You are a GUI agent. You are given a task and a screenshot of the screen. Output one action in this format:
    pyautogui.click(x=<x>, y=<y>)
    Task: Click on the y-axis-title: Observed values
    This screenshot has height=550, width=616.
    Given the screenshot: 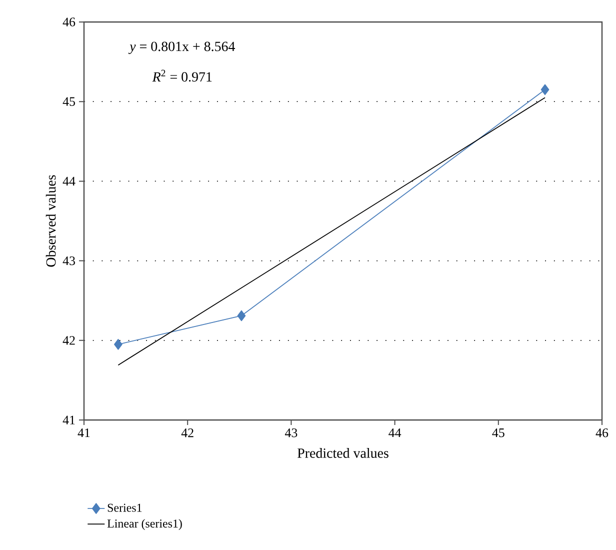 What is the action you would take?
    pyautogui.click(x=51, y=221)
    